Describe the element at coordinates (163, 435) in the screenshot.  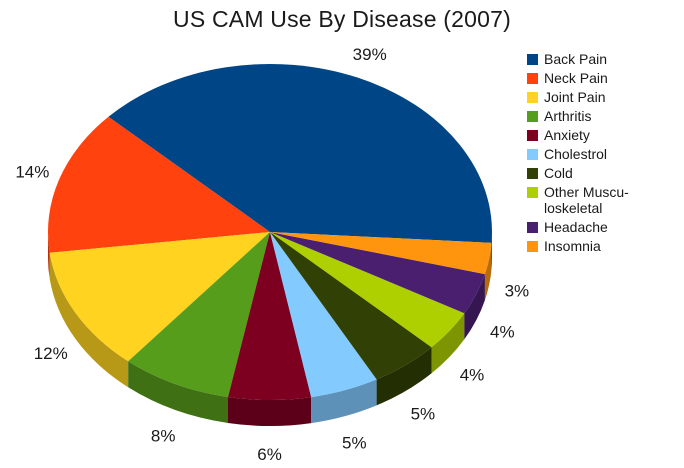
I see `slice-label-3: 8%` at that location.